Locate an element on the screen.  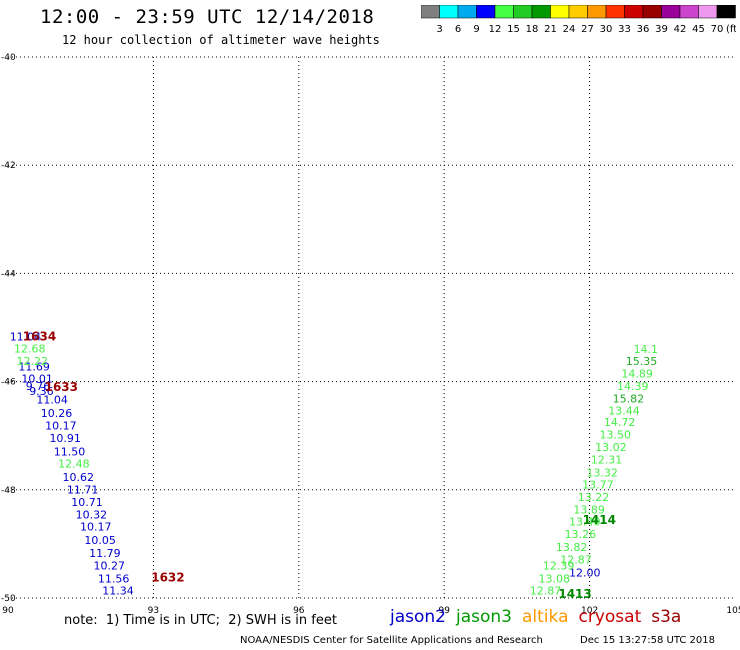
wave-height-value: 10.32 is located at coordinates (92, 515).